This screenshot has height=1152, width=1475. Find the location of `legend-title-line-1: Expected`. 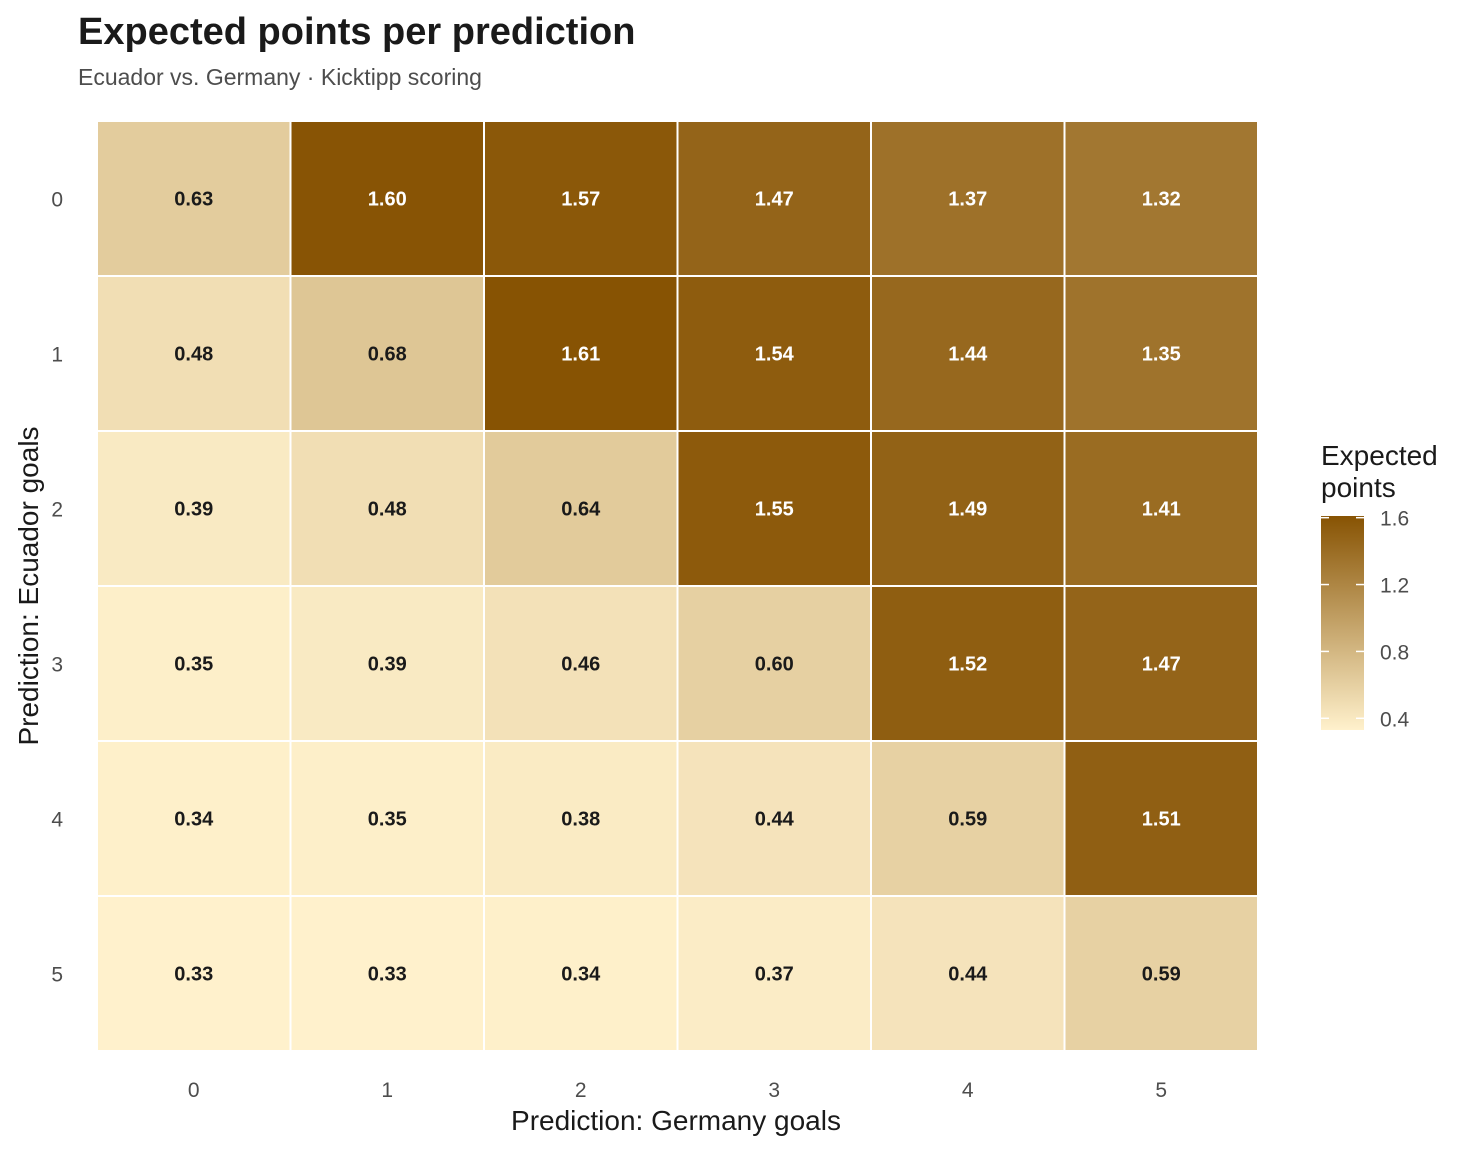

legend-title-line-1: Expected is located at coordinates (1379, 455).